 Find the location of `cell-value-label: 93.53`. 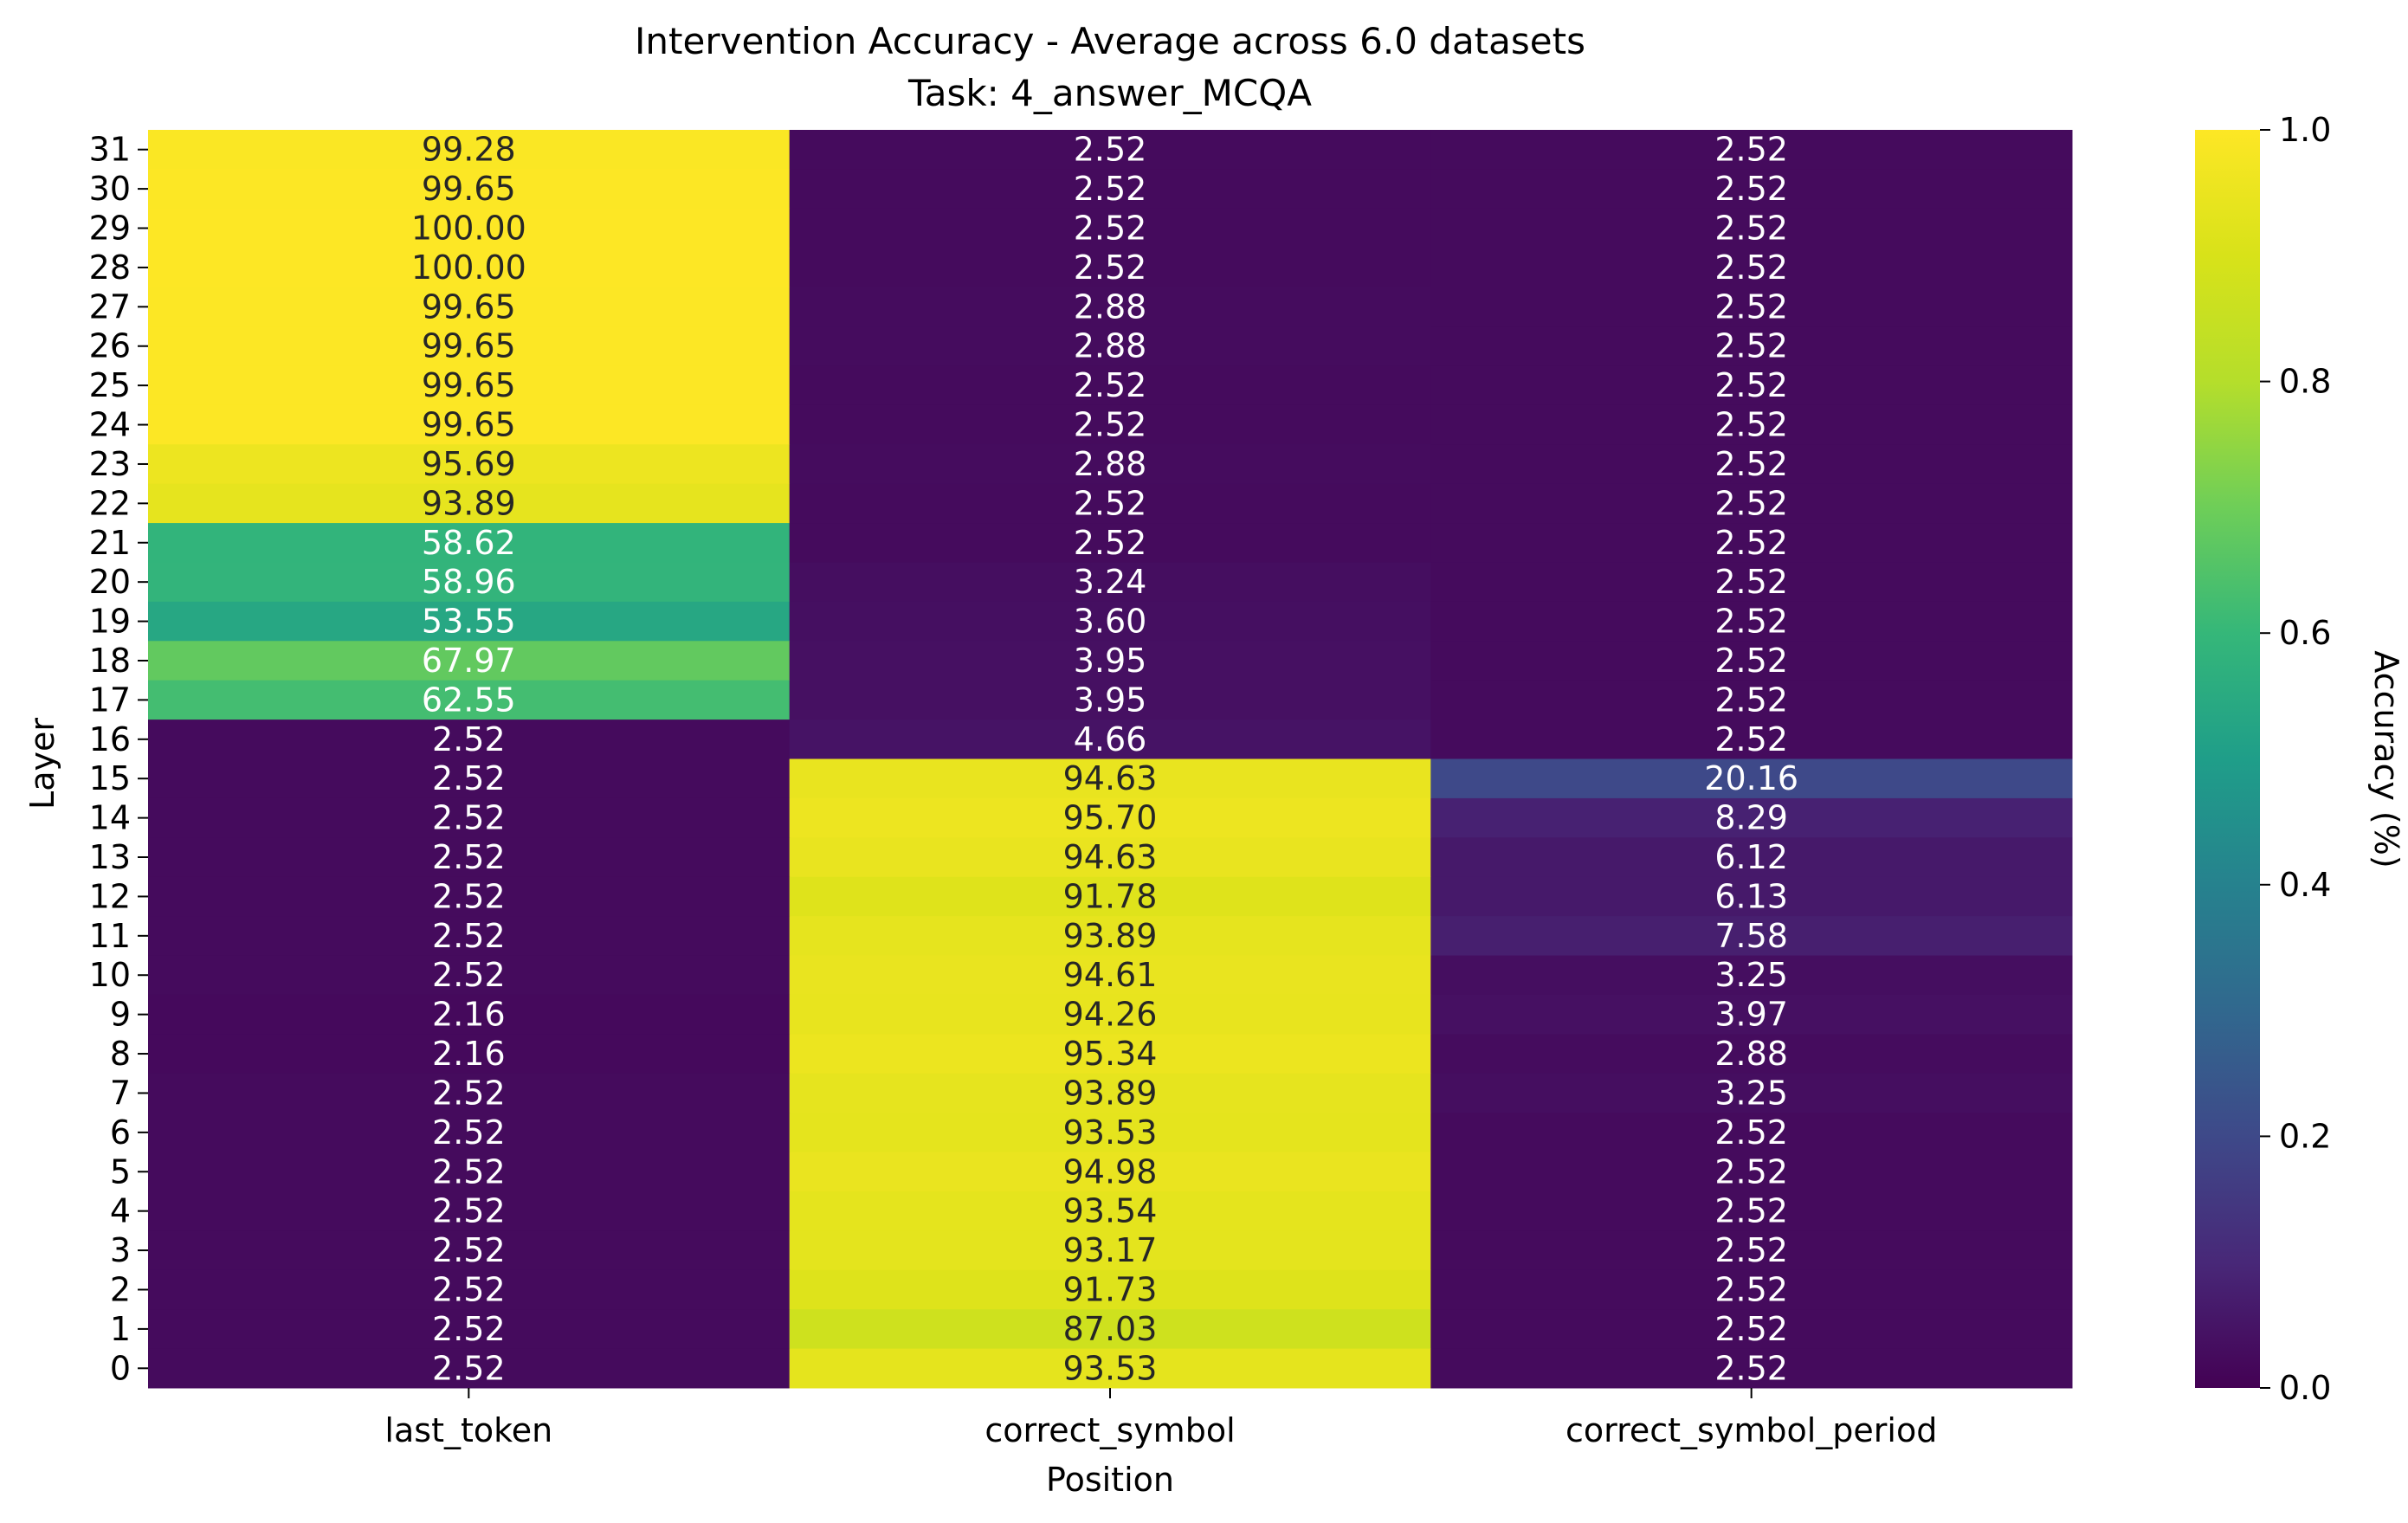

cell-value-label: 93.53 is located at coordinates (1110, 1368).